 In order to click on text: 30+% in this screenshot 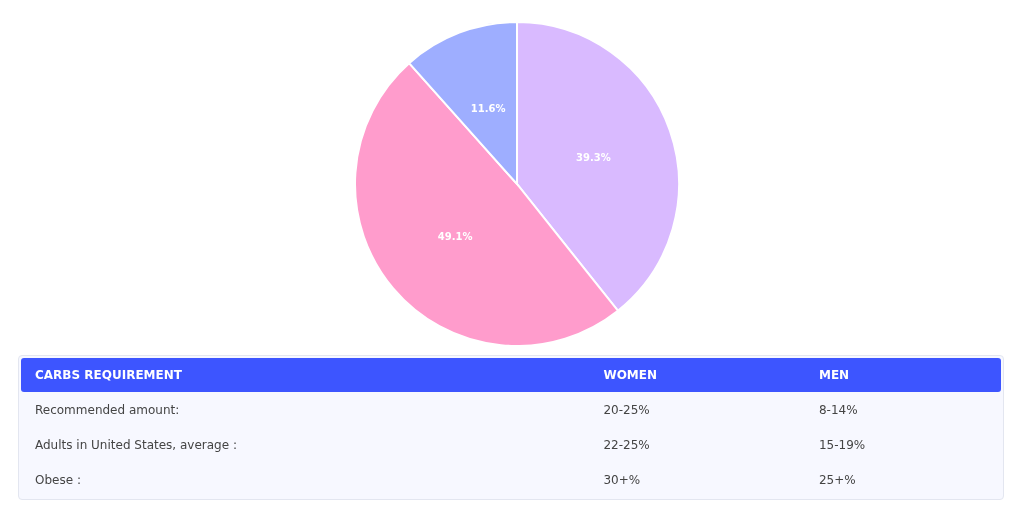, I will do `click(622, 479)`.